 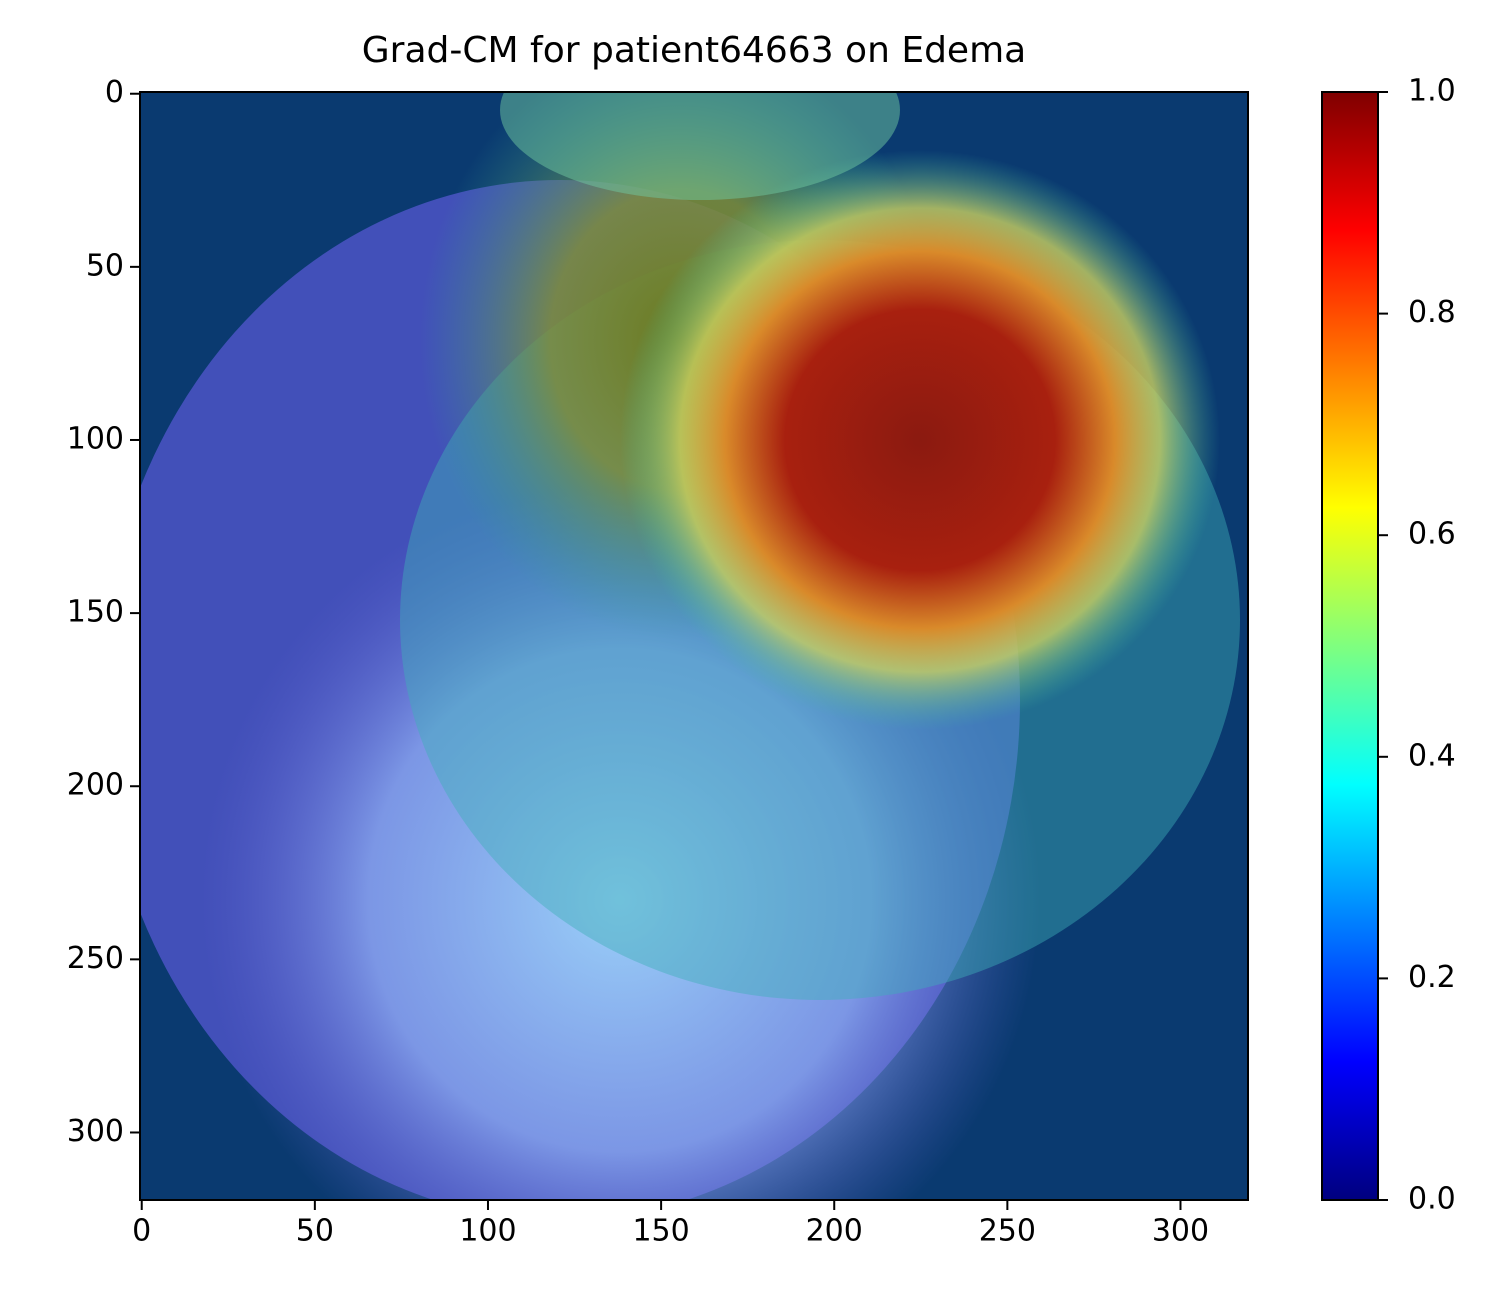 I want to click on x-tick-label: 100, so click(x=487, y=1231).